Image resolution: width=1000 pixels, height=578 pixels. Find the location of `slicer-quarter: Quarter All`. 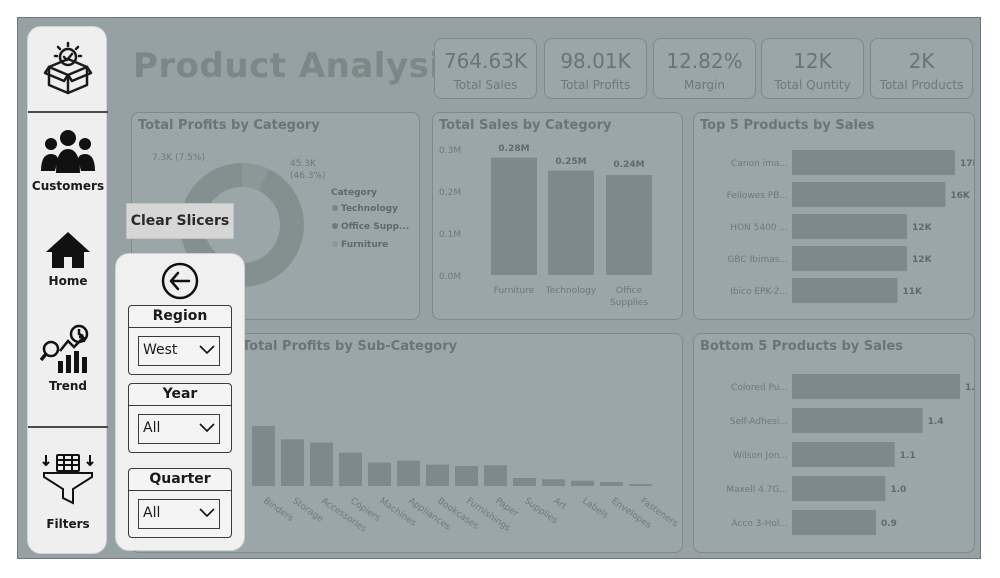

slicer-quarter: Quarter All is located at coordinates (180, 503).